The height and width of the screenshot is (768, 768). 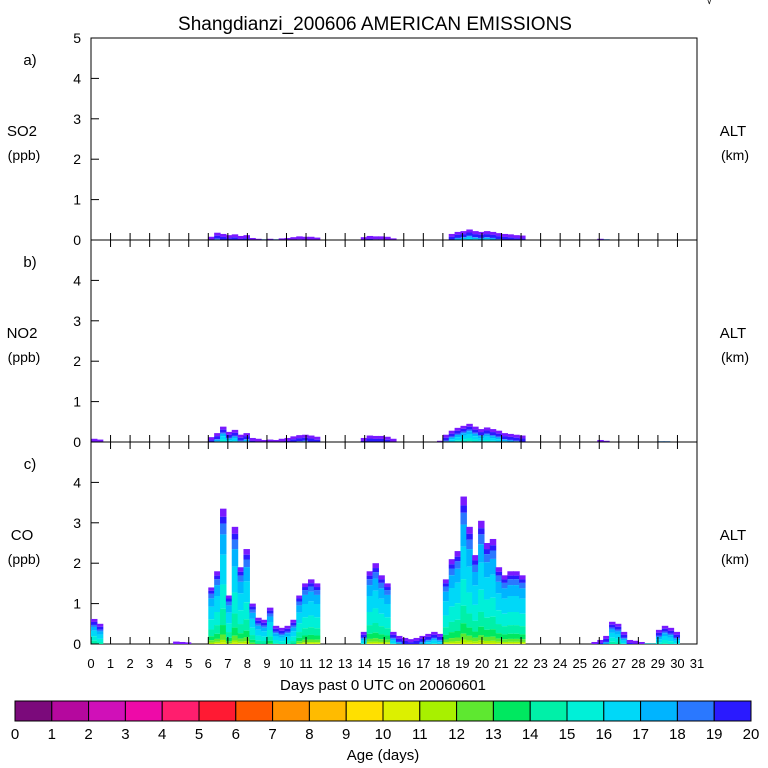 What do you see at coordinates (501, 663) in the screenshot?
I see `x-tick-label: 21` at bounding box center [501, 663].